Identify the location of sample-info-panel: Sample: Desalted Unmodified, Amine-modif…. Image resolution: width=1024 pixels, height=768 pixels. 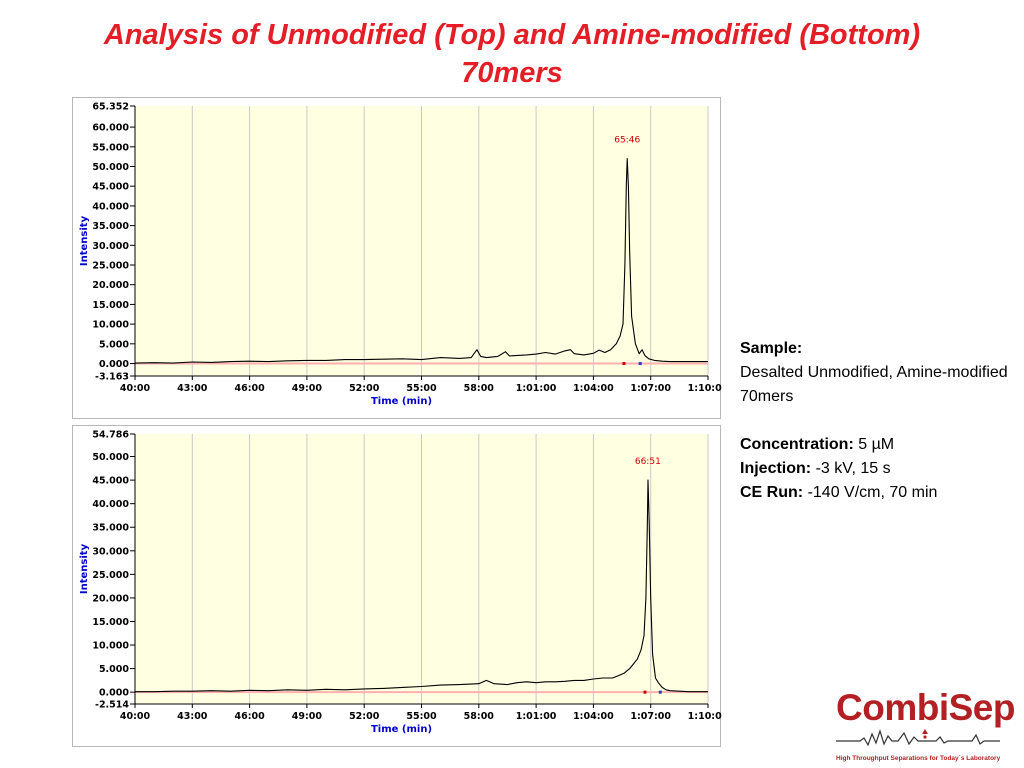
(875, 421).